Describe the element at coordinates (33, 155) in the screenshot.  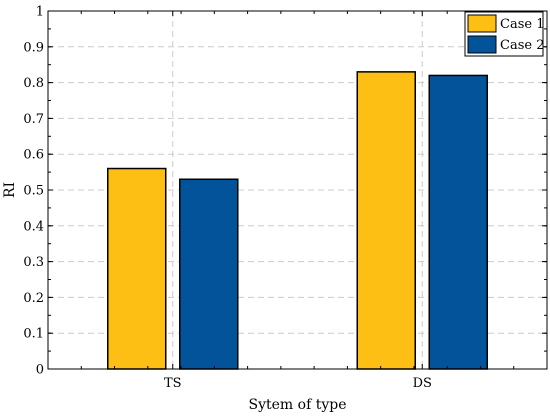
I see `y-tick-label: 0.6` at that location.